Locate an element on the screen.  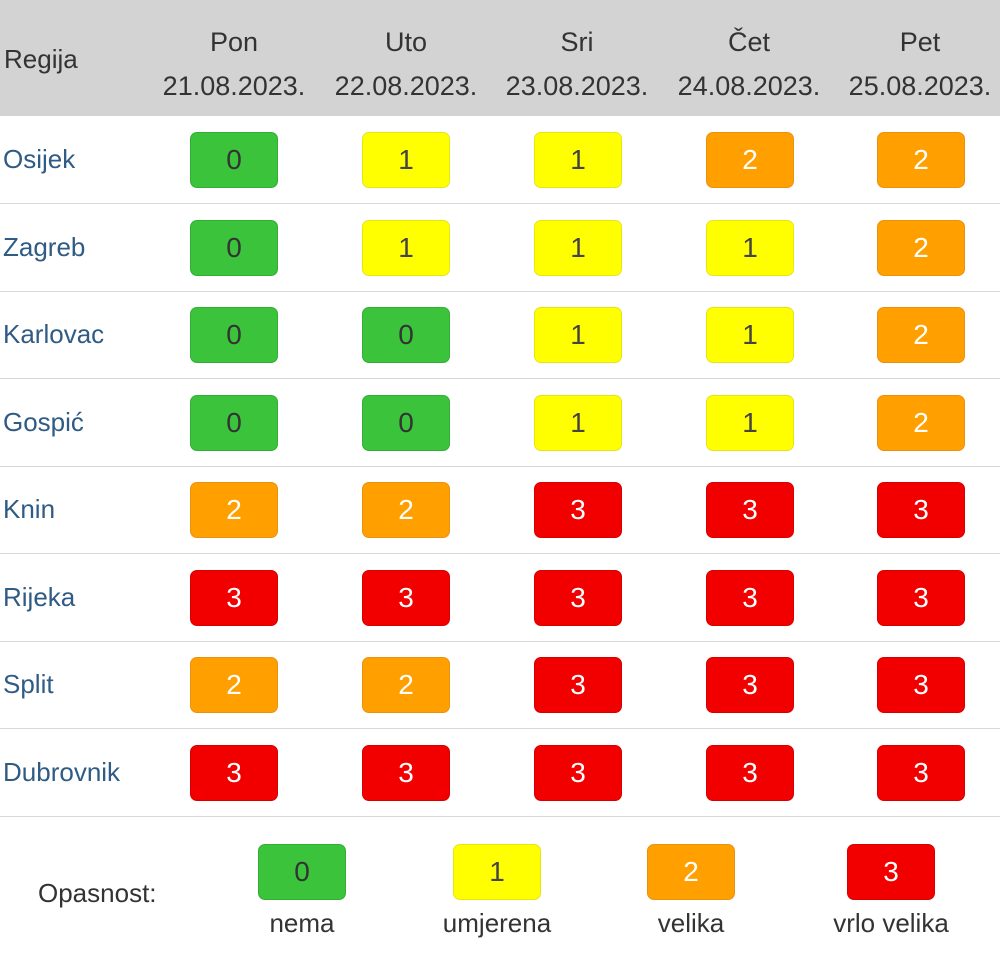
table-row: Split 2 2 3 3 3 is located at coordinates (500, 685).